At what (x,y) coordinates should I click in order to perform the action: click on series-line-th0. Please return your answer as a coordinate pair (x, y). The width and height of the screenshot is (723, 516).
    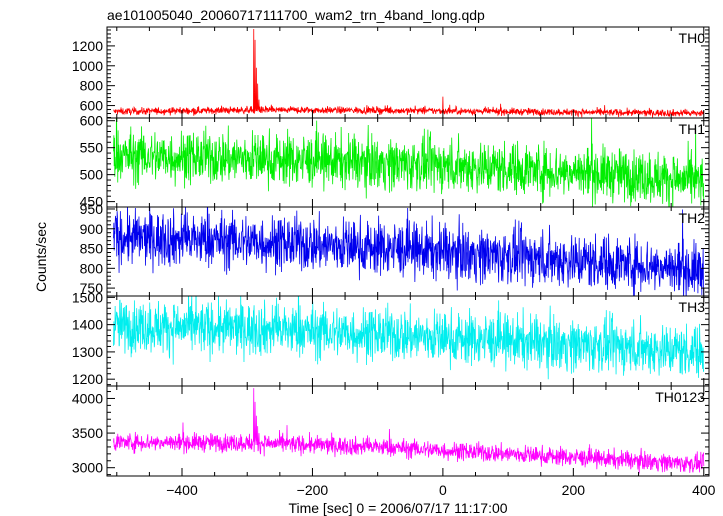
    Looking at the image, I should click on (409, 73).